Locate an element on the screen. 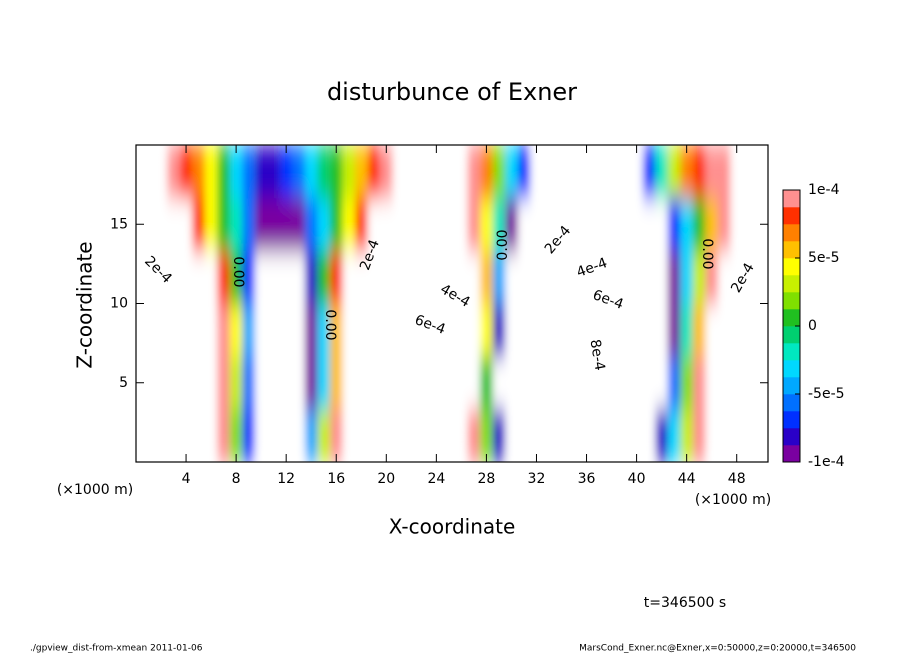 The image size is (904, 654). x-tick-label: 28 is located at coordinates (487, 479).